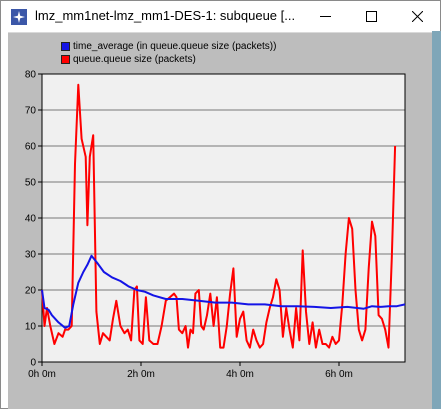 The image size is (441, 409). Describe the element at coordinates (240, 374) in the screenshot. I see `x-tick-label: 4h 0m` at that location.